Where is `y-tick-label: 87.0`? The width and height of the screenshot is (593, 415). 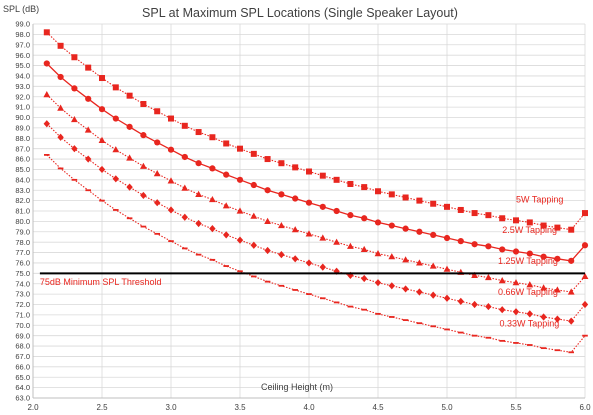
y-tick-label: 87.0 is located at coordinates (22, 148).